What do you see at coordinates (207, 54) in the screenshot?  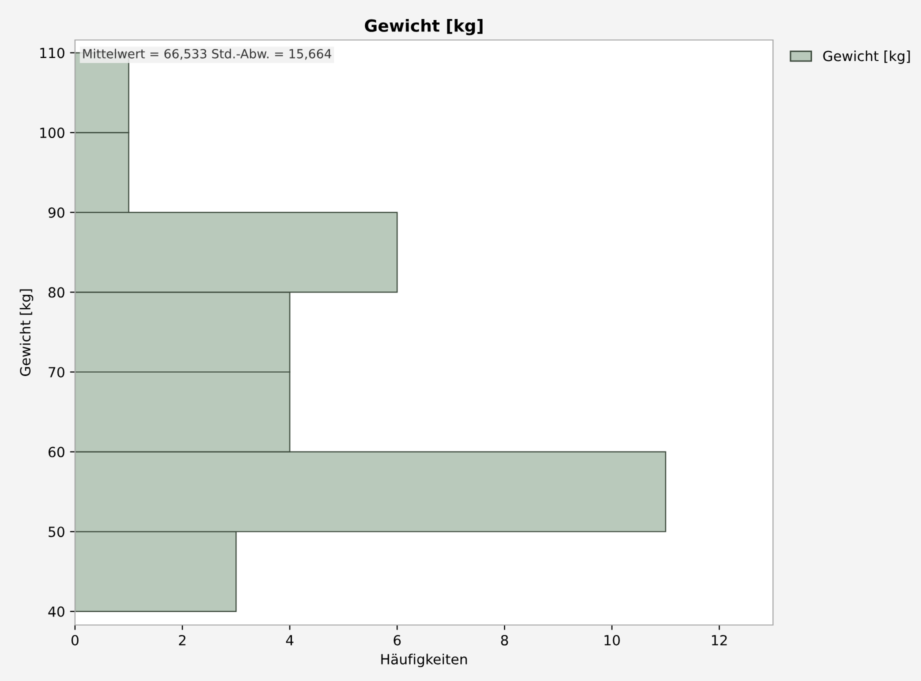 I see `annotation: Mittelwert = 66,533 Std.-Abw. = 15,664` at bounding box center [207, 54].